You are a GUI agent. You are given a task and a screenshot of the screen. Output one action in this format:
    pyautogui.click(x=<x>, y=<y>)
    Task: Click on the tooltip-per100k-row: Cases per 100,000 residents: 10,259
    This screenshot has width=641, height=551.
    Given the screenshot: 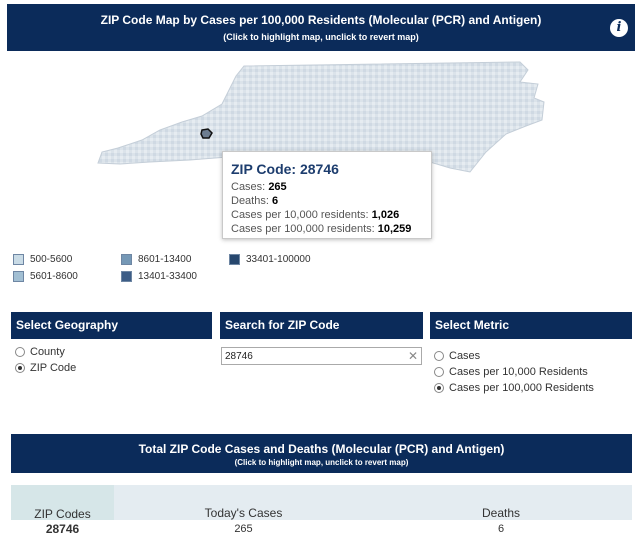 What is the action you would take?
    pyautogui.click(x=331, y=229)
    